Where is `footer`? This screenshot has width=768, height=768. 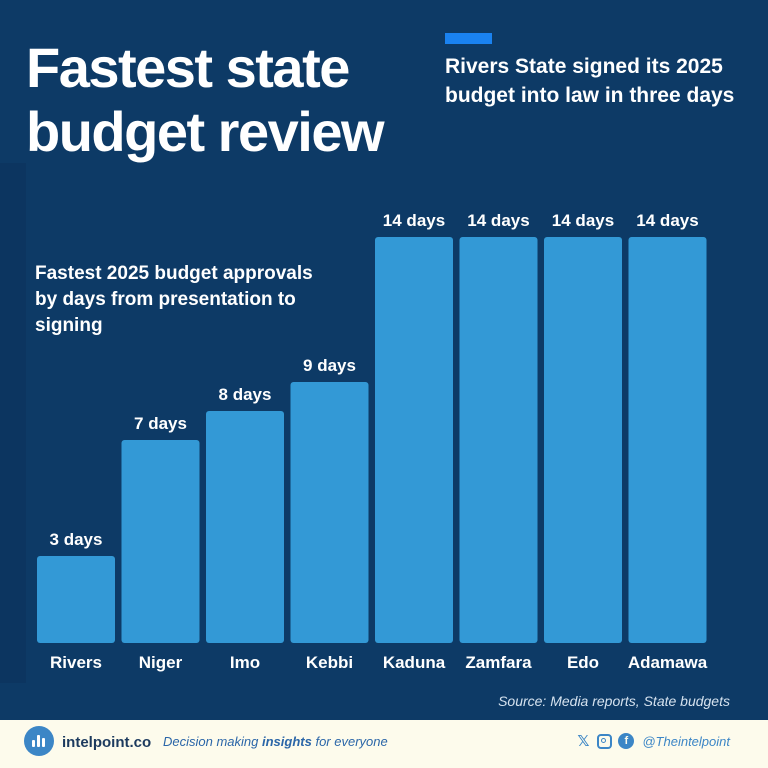 footer is located at coordinates (384, 744).